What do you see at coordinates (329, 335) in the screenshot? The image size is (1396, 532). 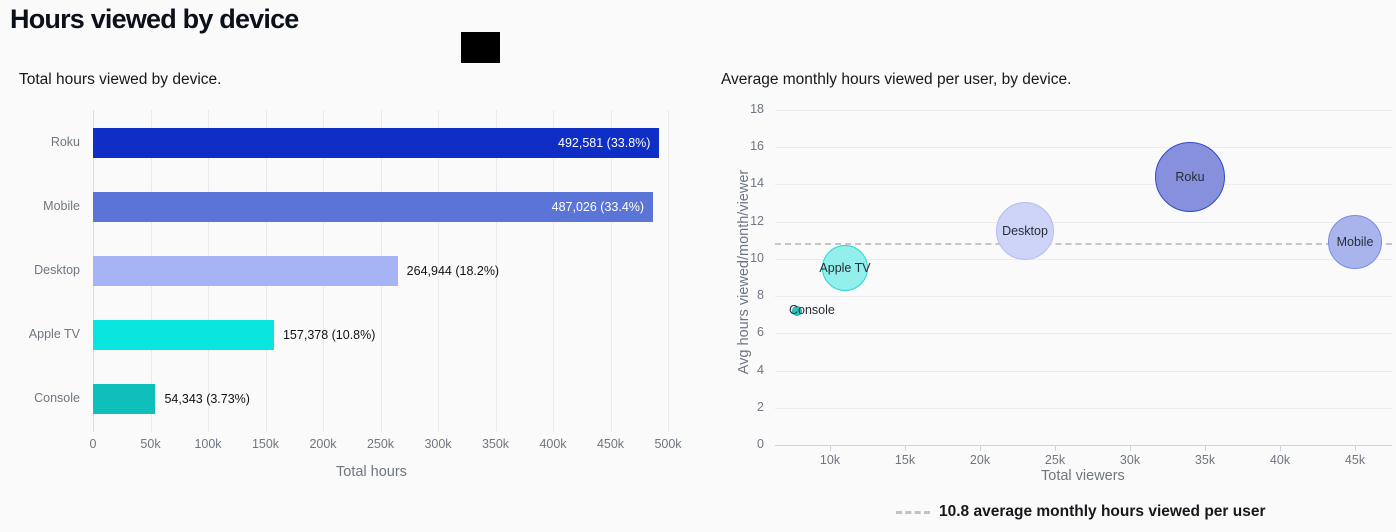 I see `bar-value-label: 157,378 (10.8%)` at bounding box center [329, 335].